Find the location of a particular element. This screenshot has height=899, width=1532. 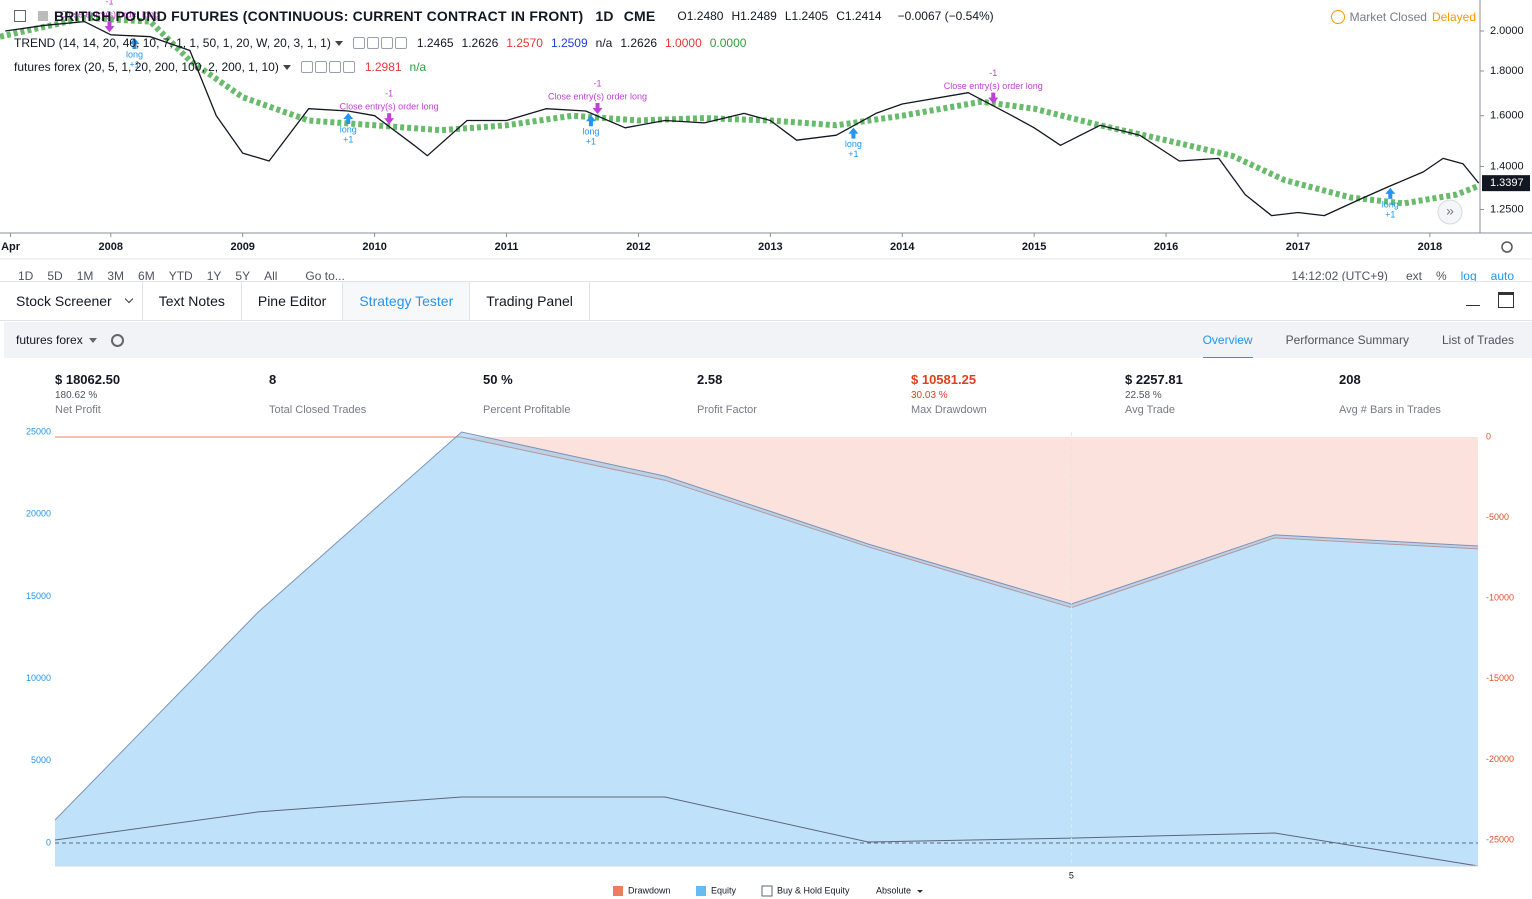

stat-sub: 22.58 % is located at coordinates (1143, 395).